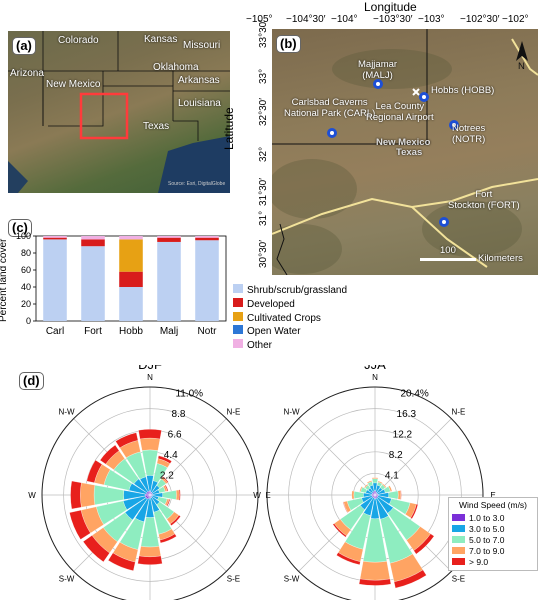 This screenshot has height=600, width=543. Describe the element at coordinates (282, 249) in the screenshot. I see `river` at that location.